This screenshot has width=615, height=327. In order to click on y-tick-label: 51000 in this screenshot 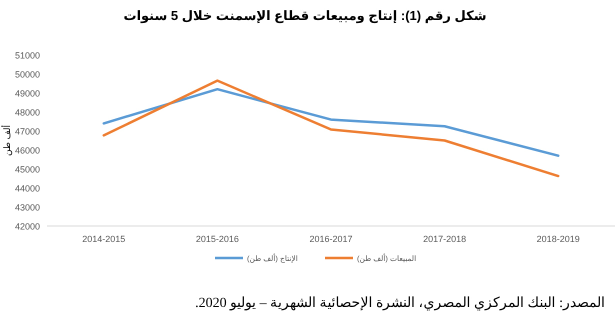, I will do `click(27, 55)`.